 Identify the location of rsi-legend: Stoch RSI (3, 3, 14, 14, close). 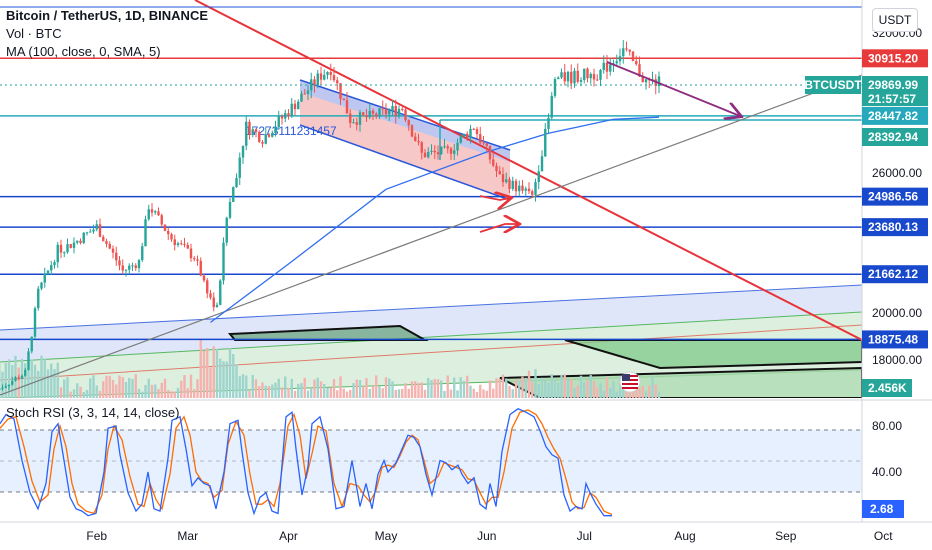
(93, 412).